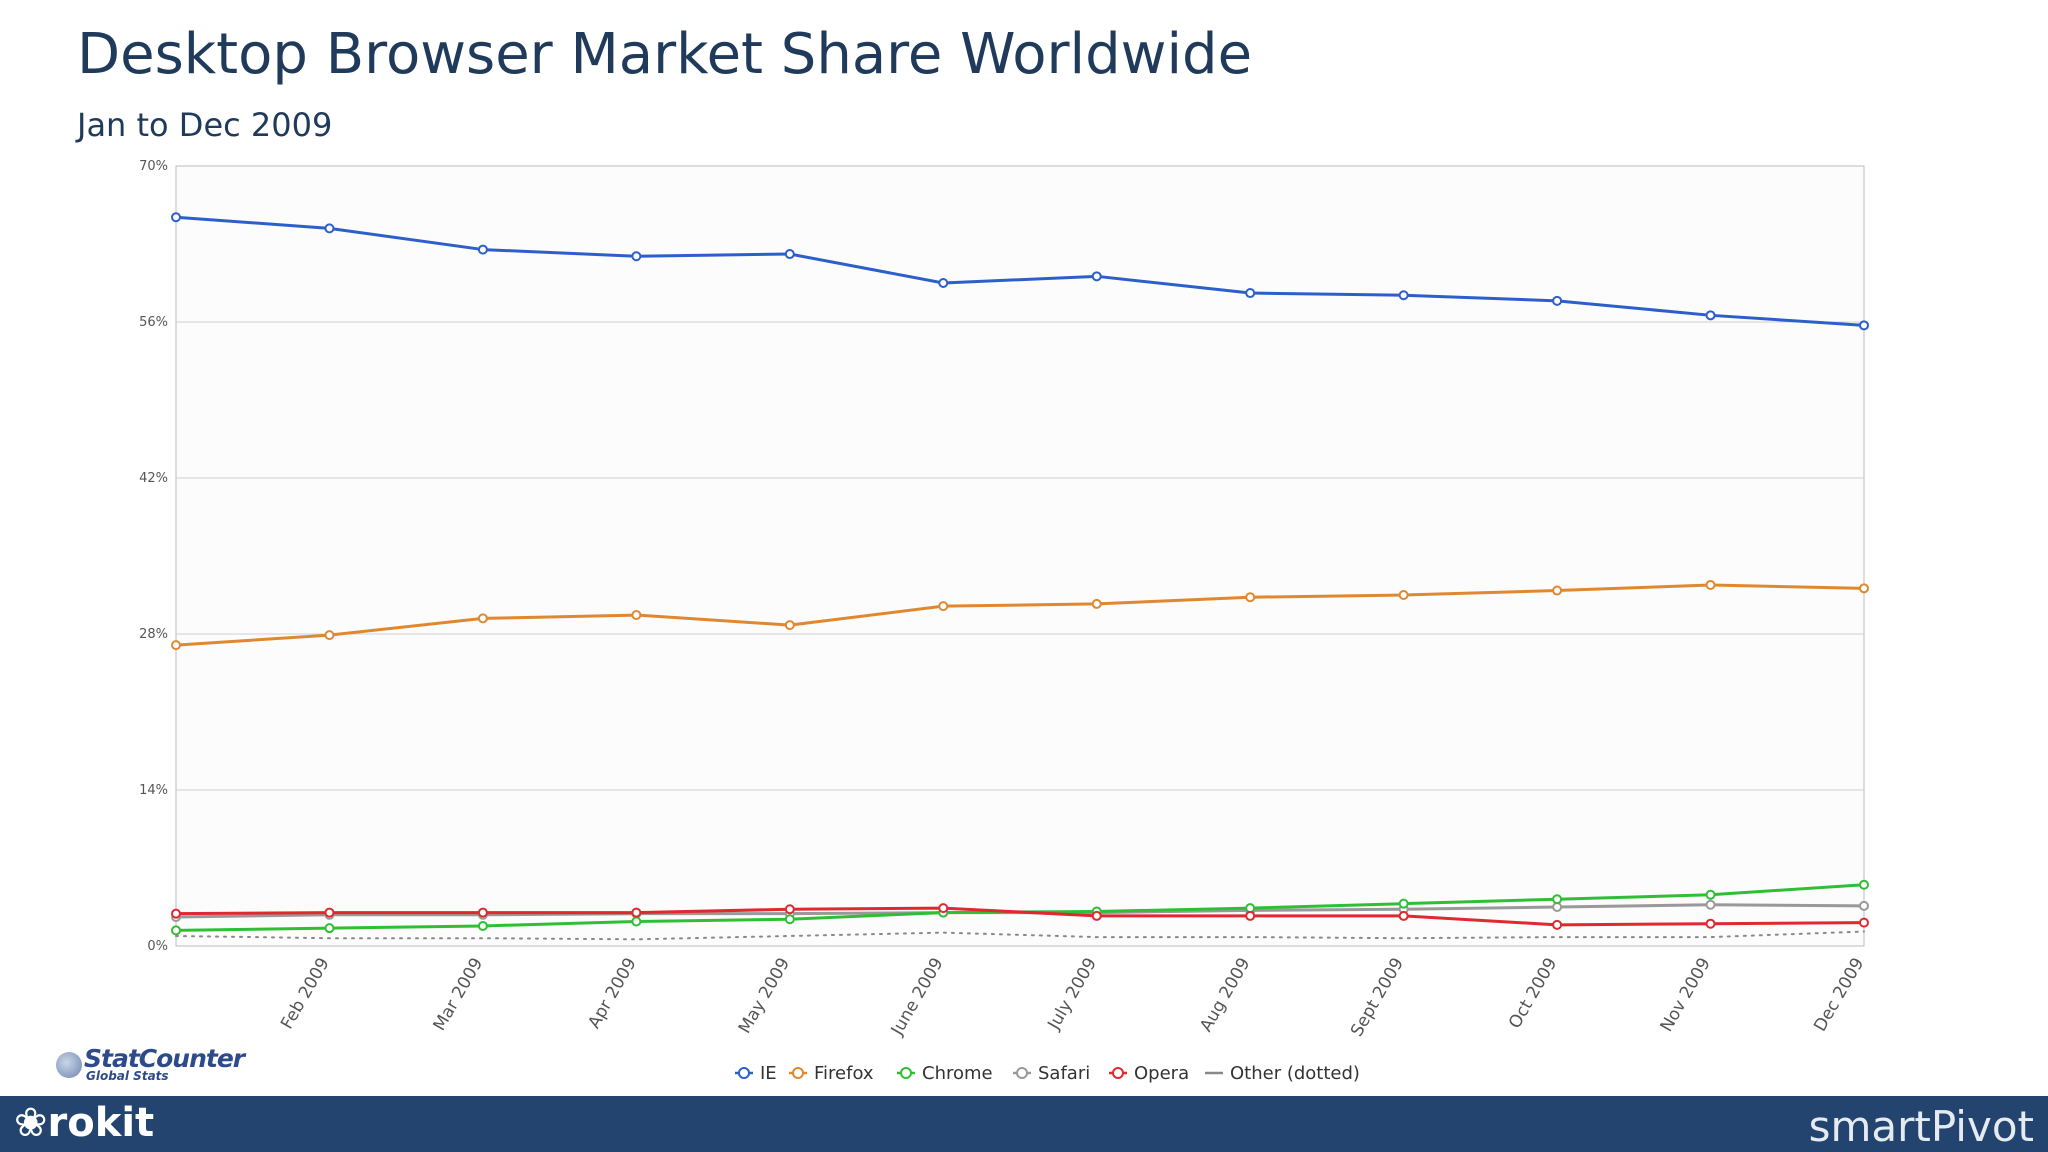 The height and width of the screenshot is (1152, 2048). I want to click on y-tick-label: 56%, so click(153, 322).